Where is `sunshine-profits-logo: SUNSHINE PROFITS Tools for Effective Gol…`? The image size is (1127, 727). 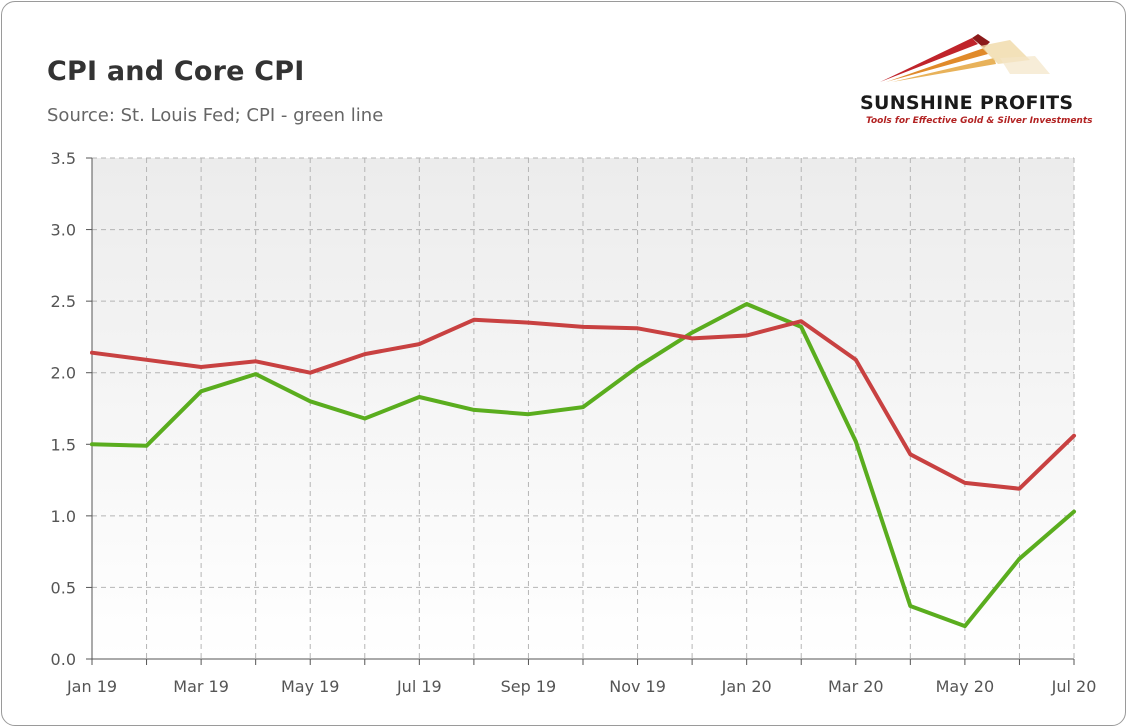
sunshine-profits-logo: SUNSHINE PROFITS Tools for Effective Gol… is located at coordinates (976, 80).